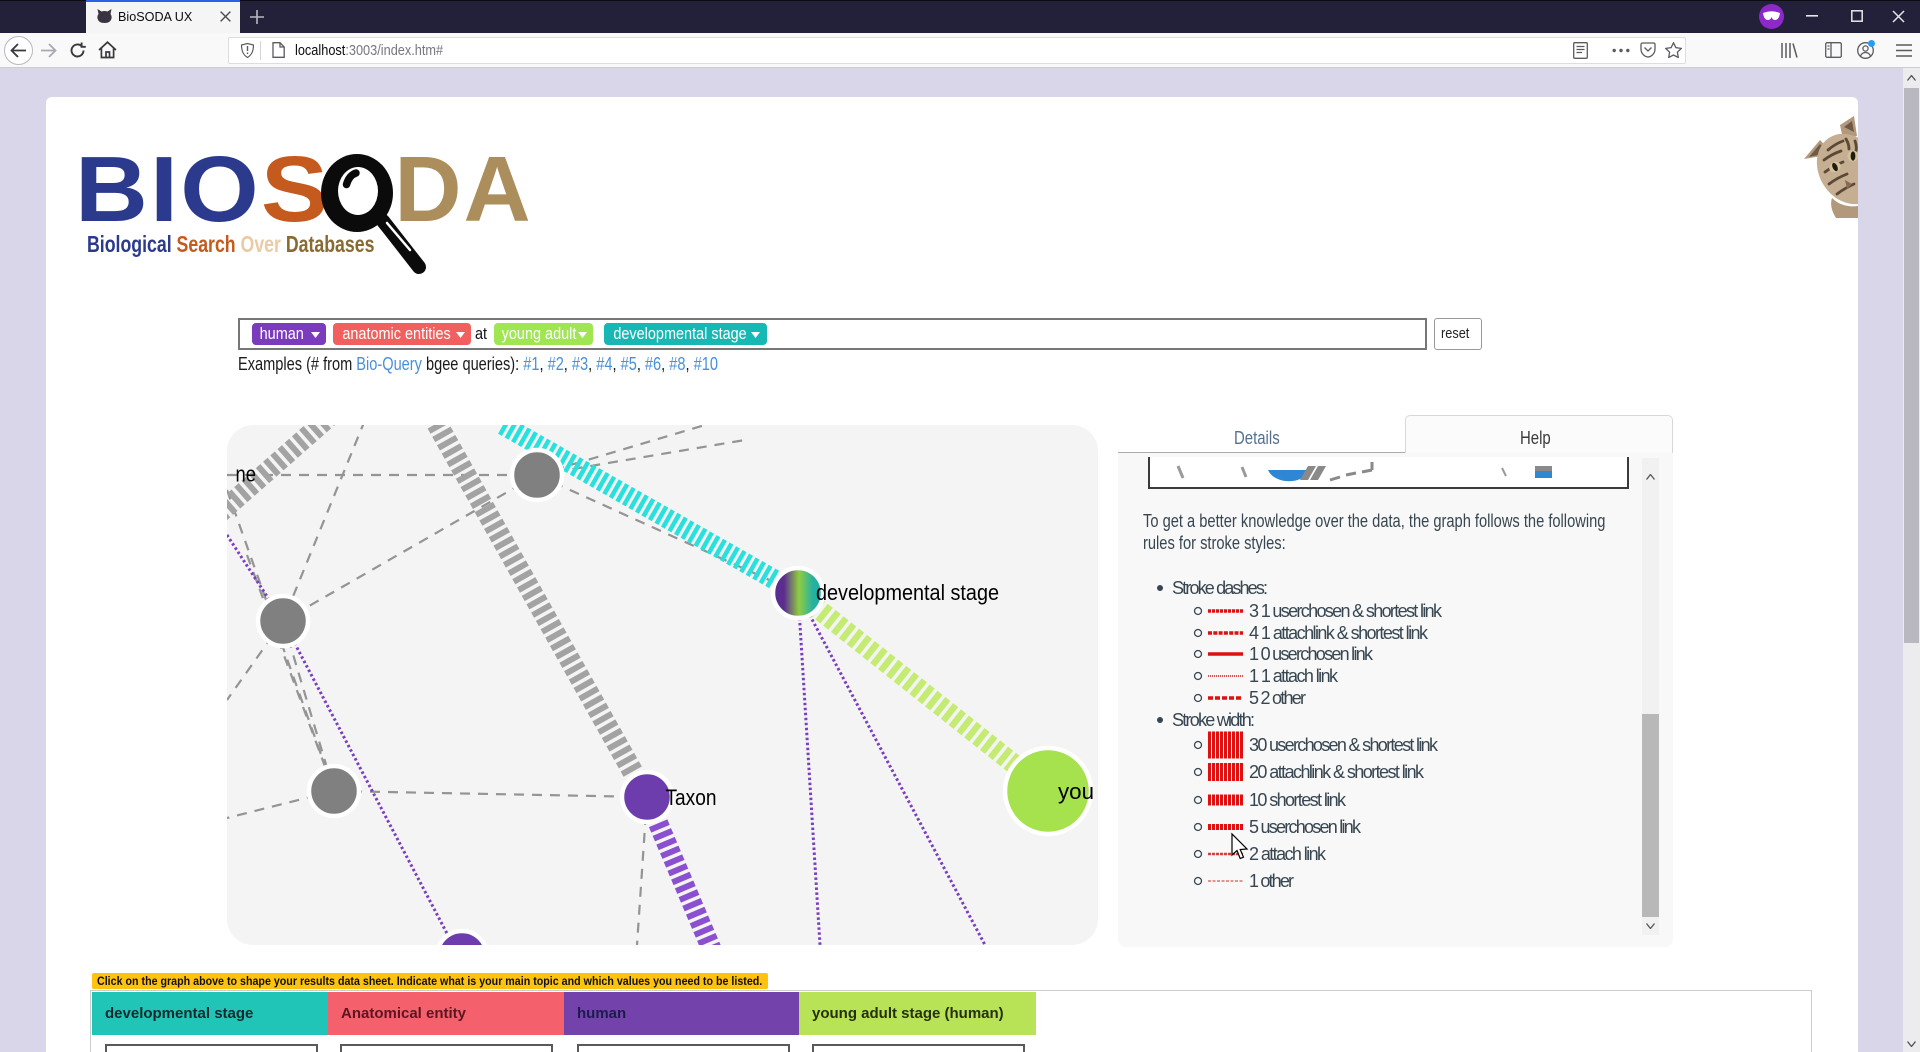  What do you see at coordinates (1337, 772) in the screenshot?
I see `svg-text: 20 attachlink & shortest link` at bounding box center [1337, 772].